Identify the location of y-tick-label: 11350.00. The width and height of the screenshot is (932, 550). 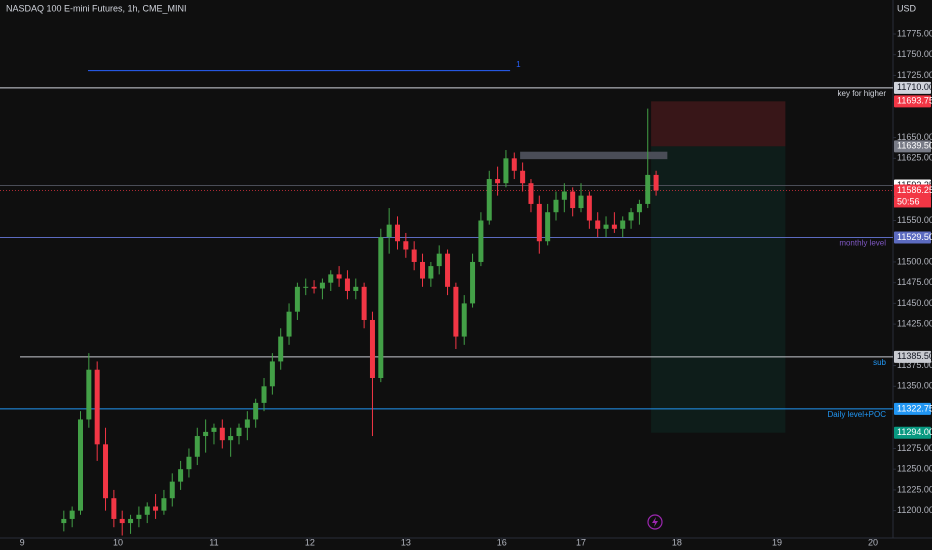
(914, 386).